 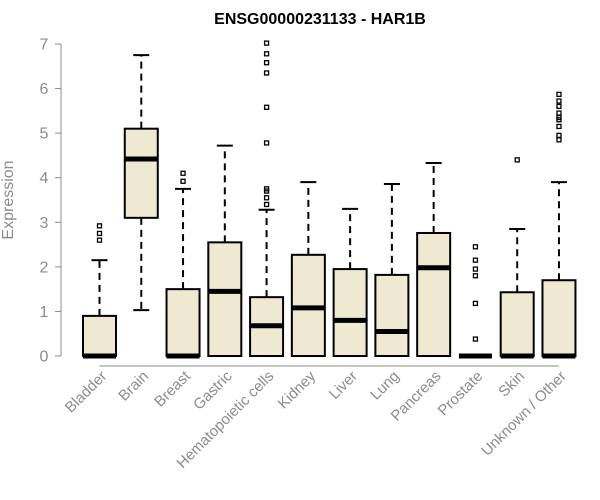 I want to click on y-tick-label: 0, so click(x=44, y=357).